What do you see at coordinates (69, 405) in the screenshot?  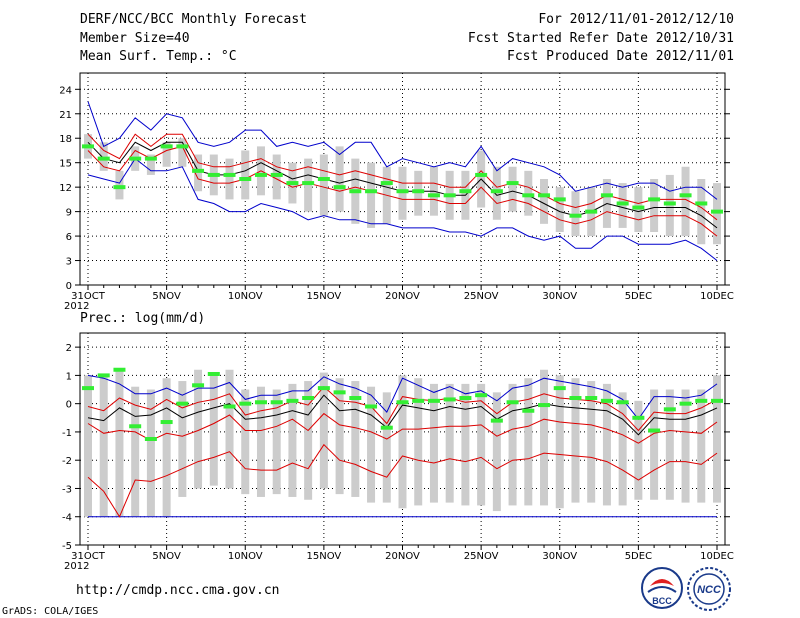 I see `y-tick-label: 0` at bounding box center [69, 405].